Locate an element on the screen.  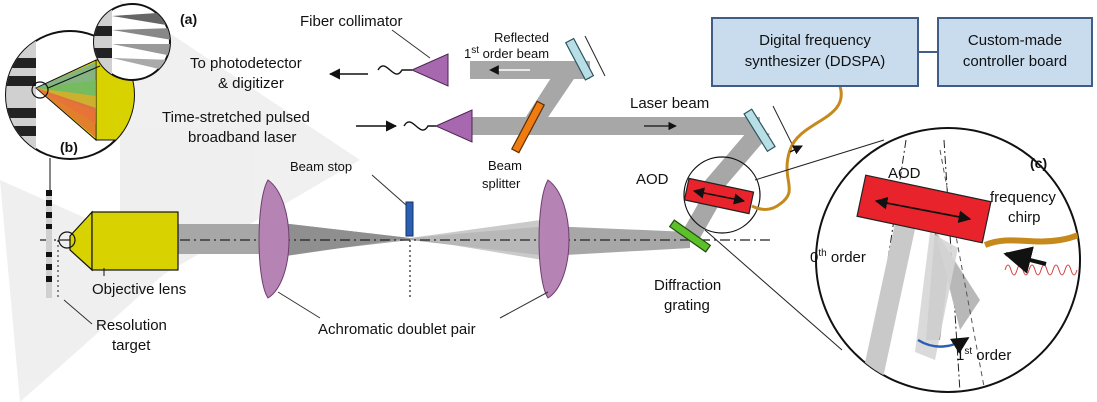
beam-stop-label: Beam stop is located at coordinates (321, 166).